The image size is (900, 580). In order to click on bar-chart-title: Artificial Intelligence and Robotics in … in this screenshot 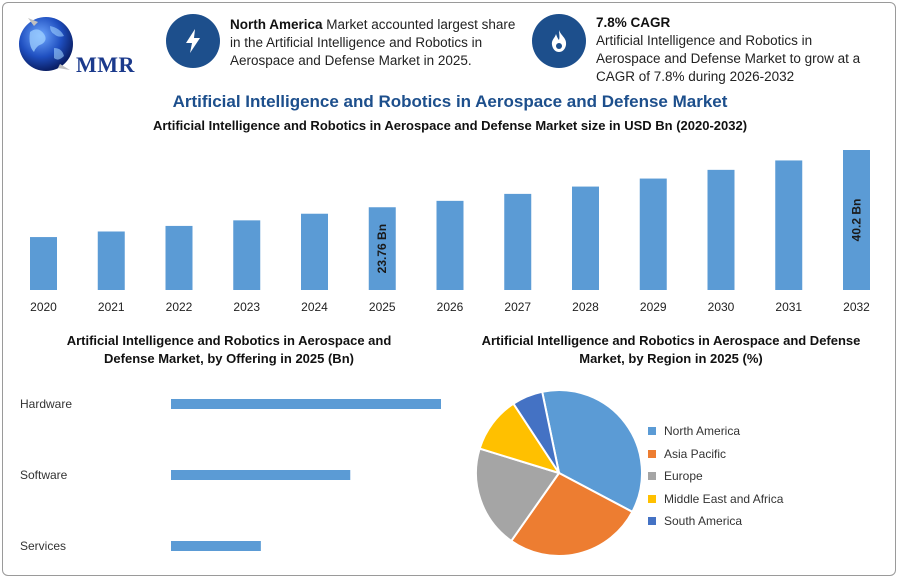, I will do `click(450, 125)`.